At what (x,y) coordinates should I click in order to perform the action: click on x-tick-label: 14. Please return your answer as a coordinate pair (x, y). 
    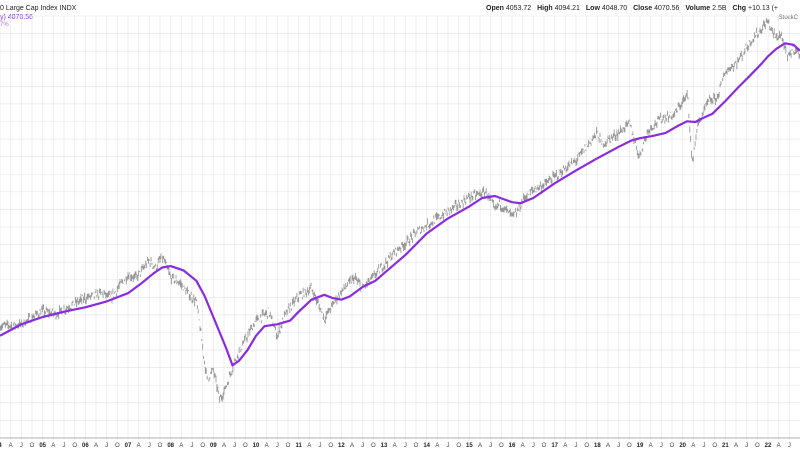
    Looking at the image, I should click on (426, 446).